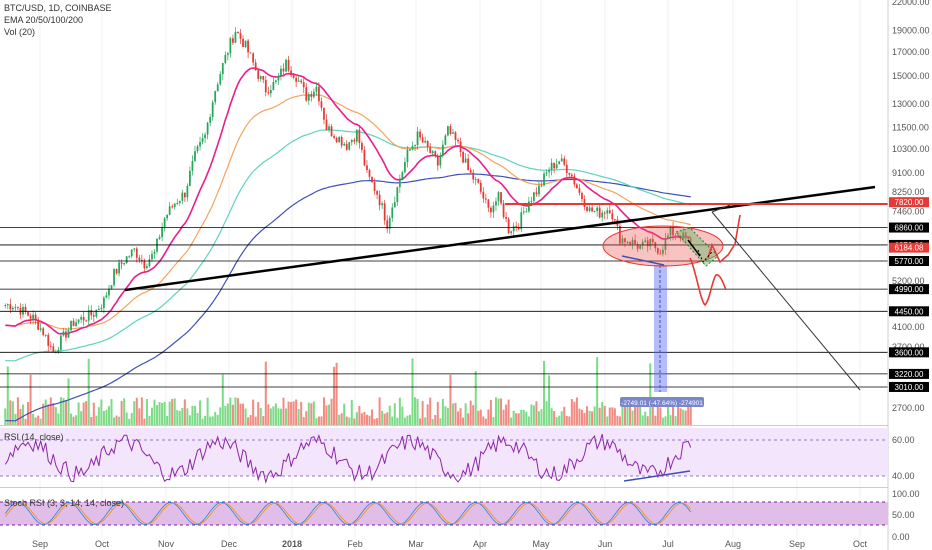 The width and height of the screenshot is (932, 550). I want to click on rsi-label: RSI (14, close), so click(34, 437).